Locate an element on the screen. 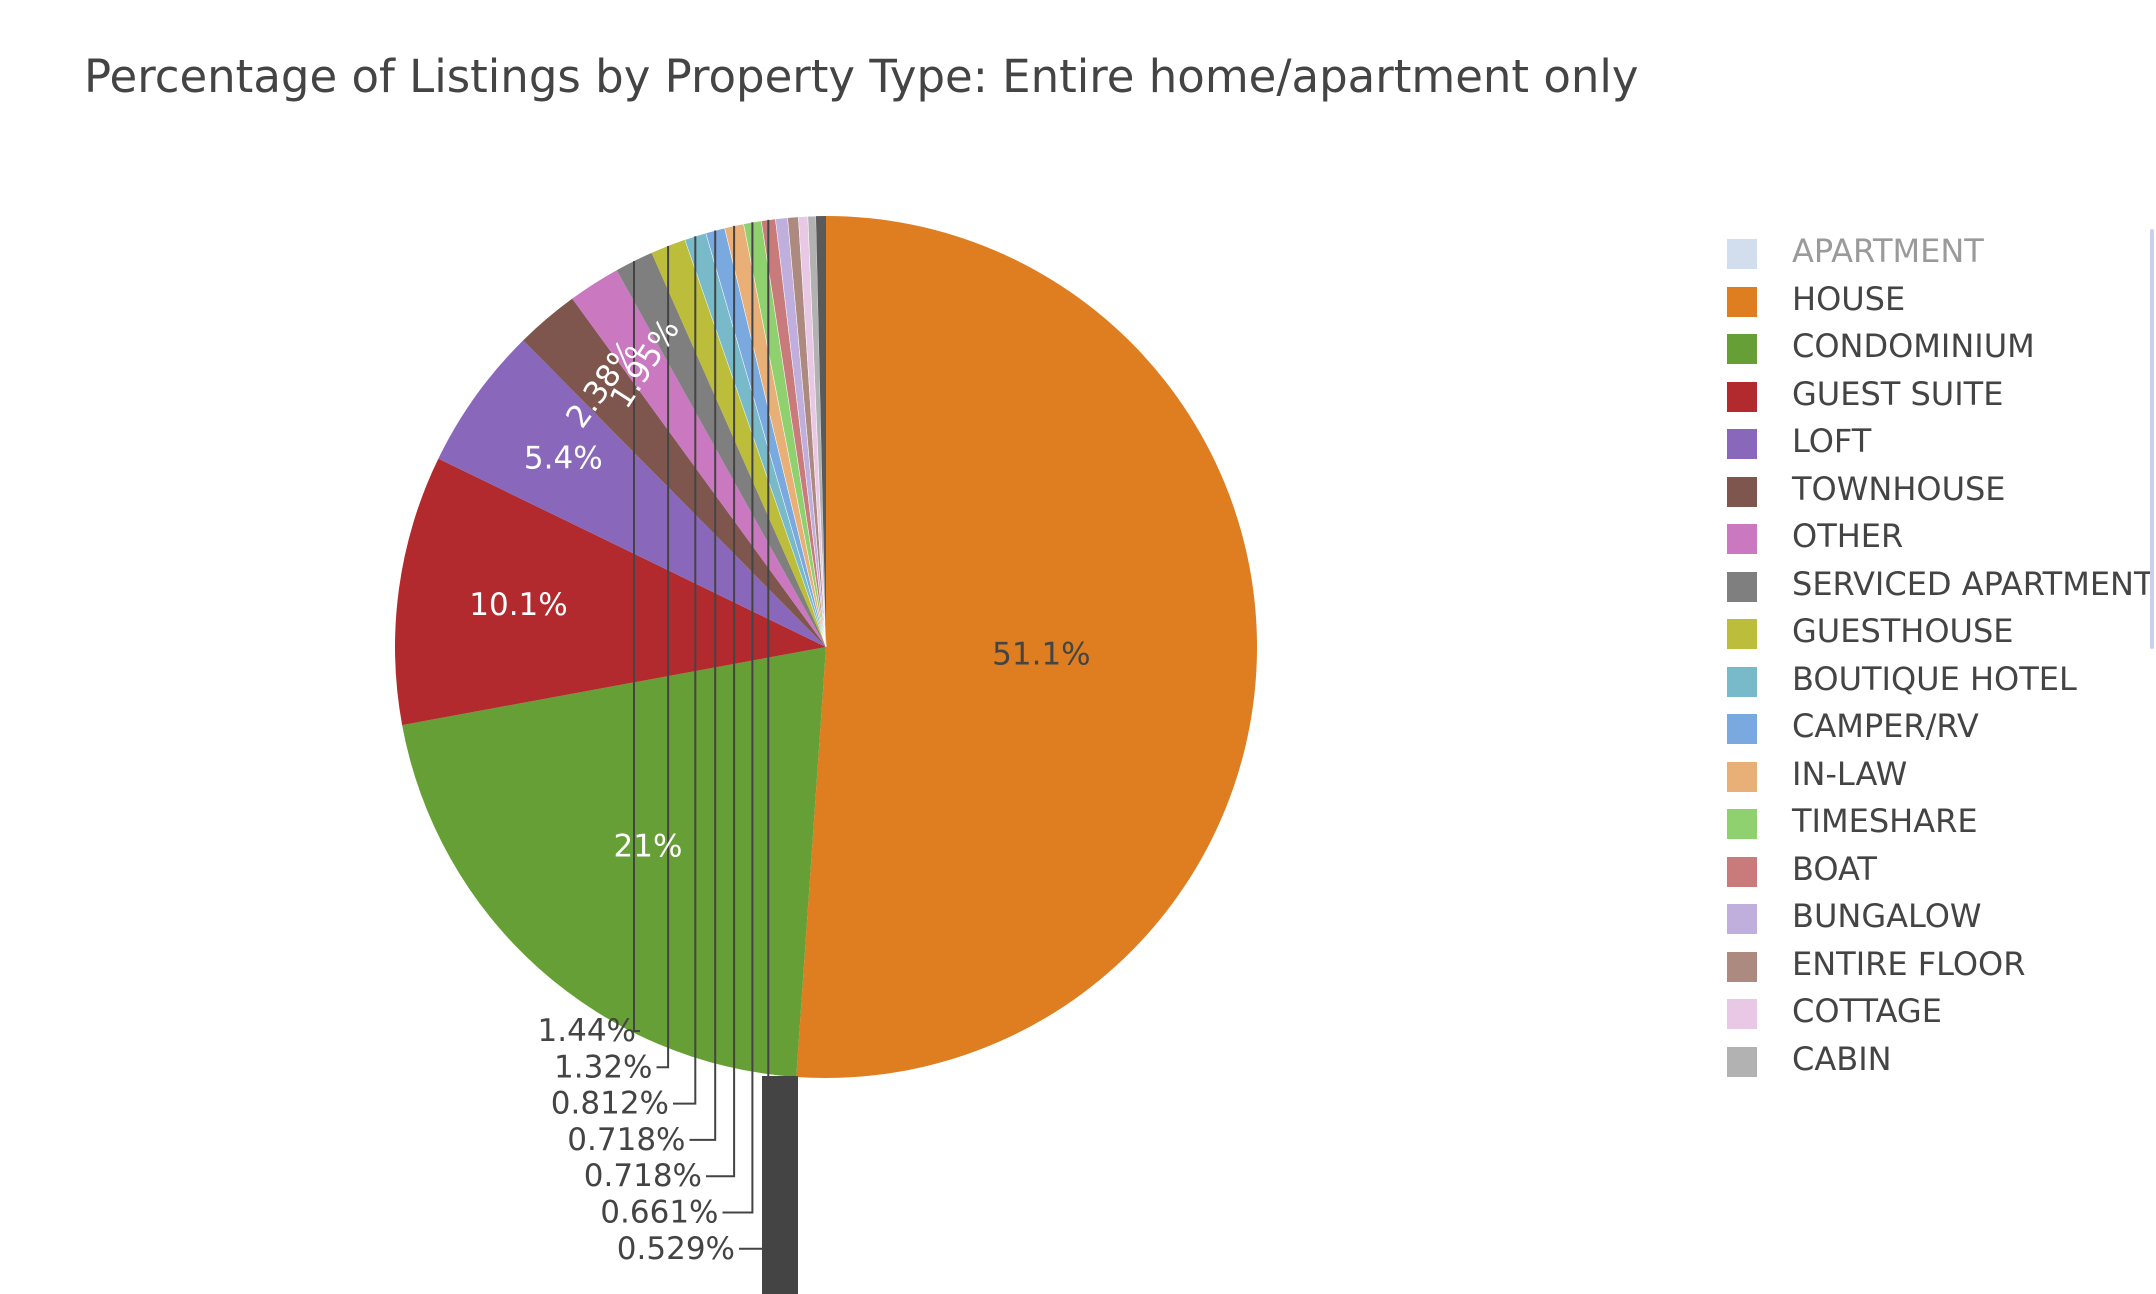 The image size is (2156, 1294). legend-label: CABIN is located at coordinates (1842, 1058).